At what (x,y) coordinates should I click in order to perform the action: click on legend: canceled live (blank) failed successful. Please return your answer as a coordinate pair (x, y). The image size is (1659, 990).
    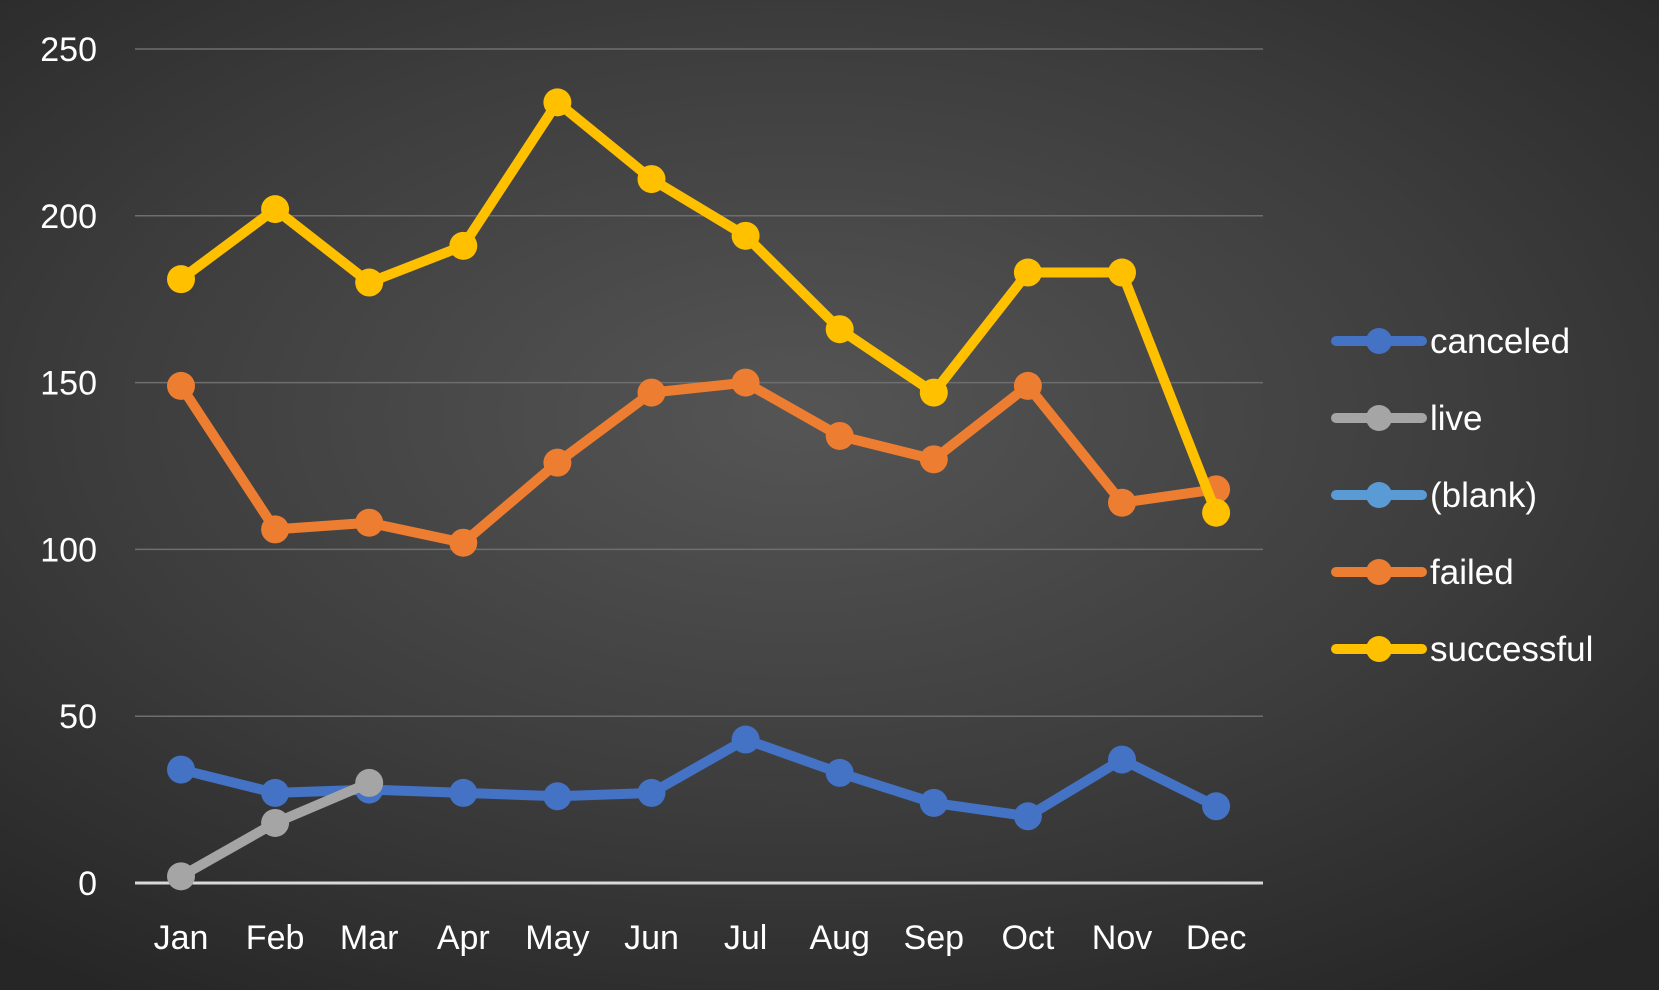
    Looking at the image, I should click on (1462, 495).